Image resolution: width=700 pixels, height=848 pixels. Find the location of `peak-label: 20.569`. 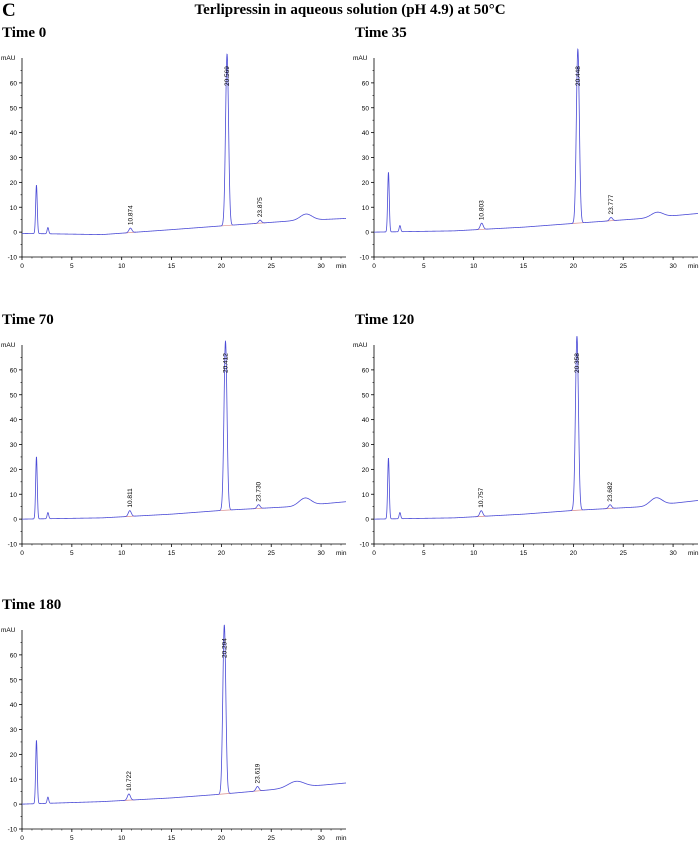

peak-label: 20.569 is located at coordinates (227, 76).